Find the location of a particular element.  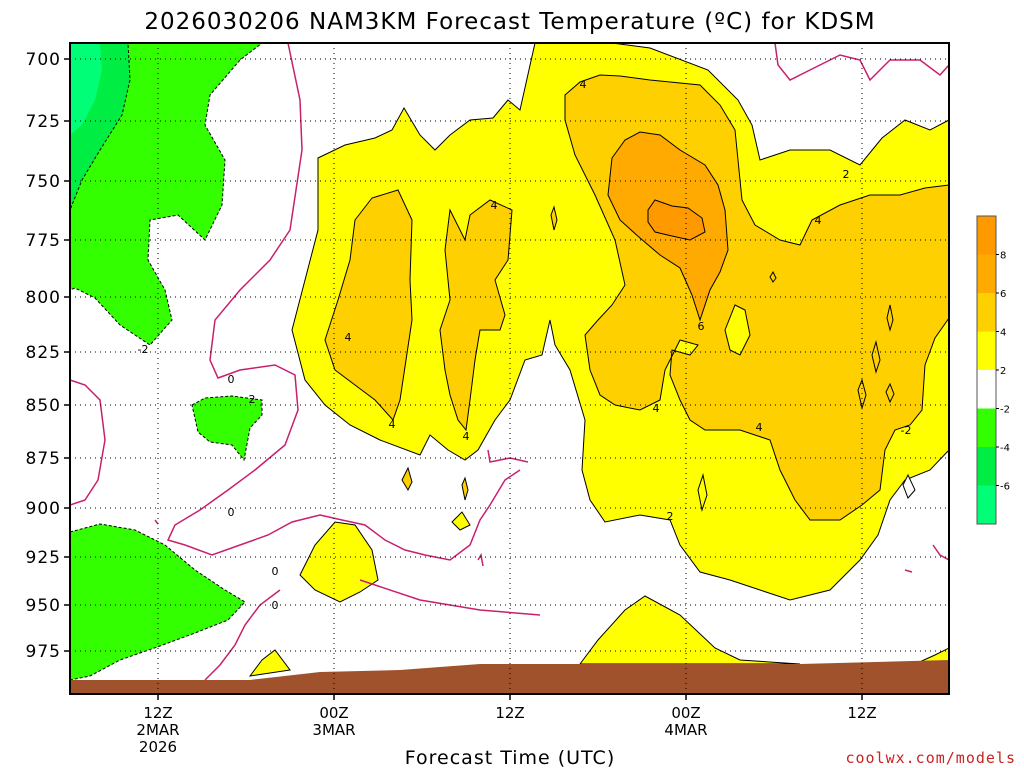

legend-colorbar: 8 6 4 2 -2 -4 -6 is located at coordinates (993, 370).